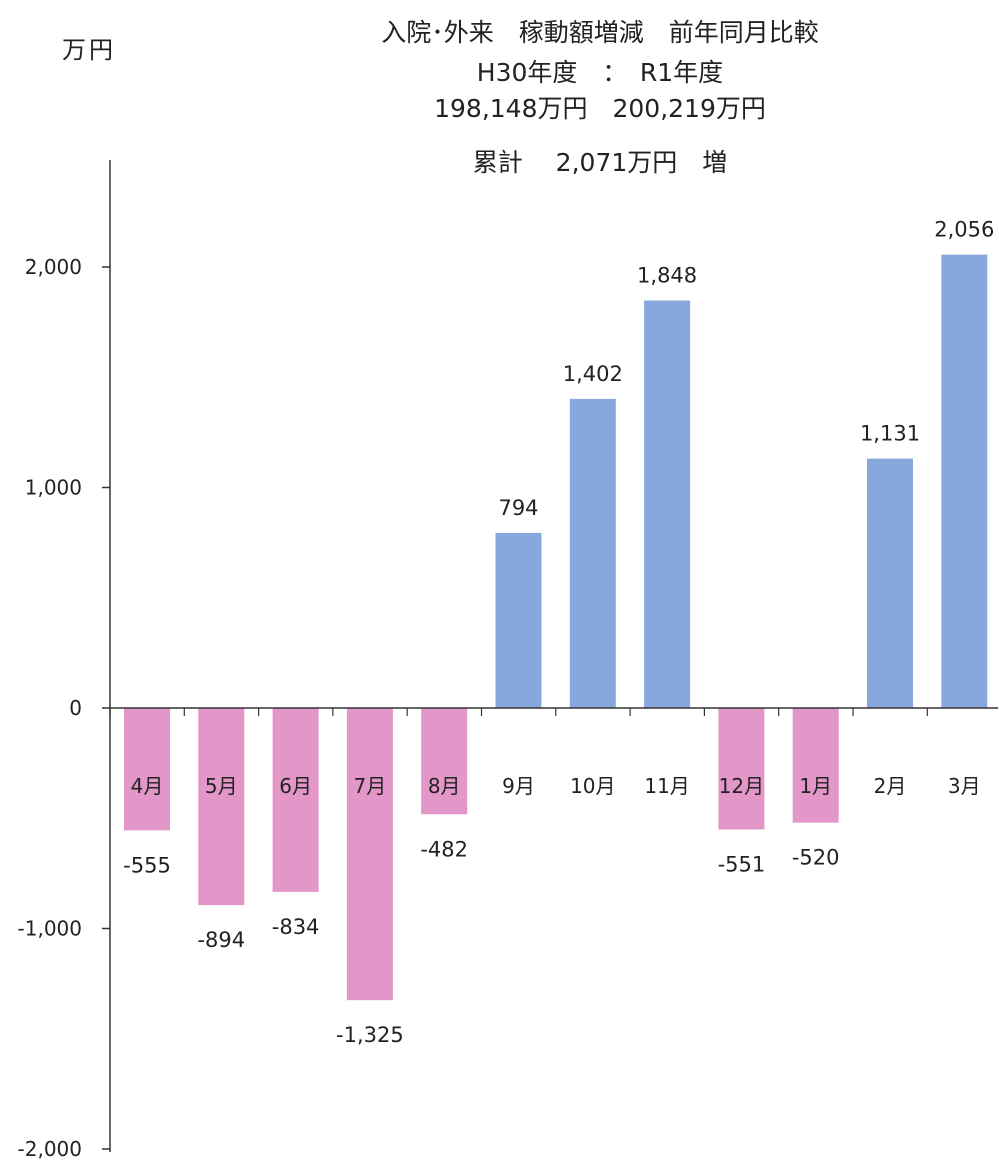  I want to click on data-label: 2,056, so click(964, 230).